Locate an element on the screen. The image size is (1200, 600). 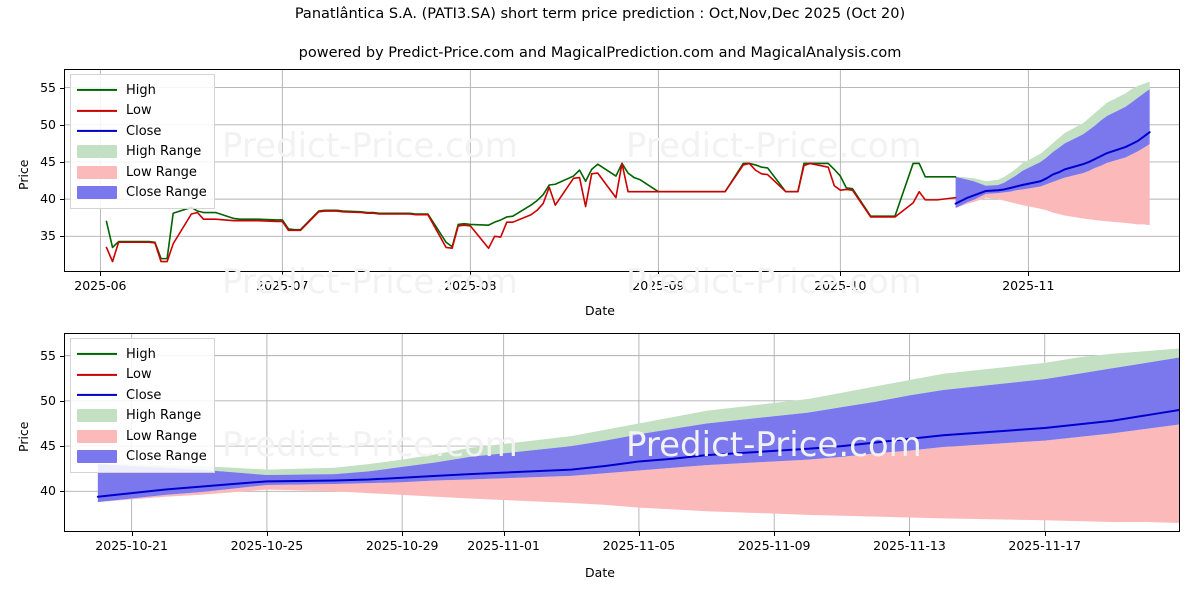
top-legend-swatch-low-icon is located at coordinates (97, 111).